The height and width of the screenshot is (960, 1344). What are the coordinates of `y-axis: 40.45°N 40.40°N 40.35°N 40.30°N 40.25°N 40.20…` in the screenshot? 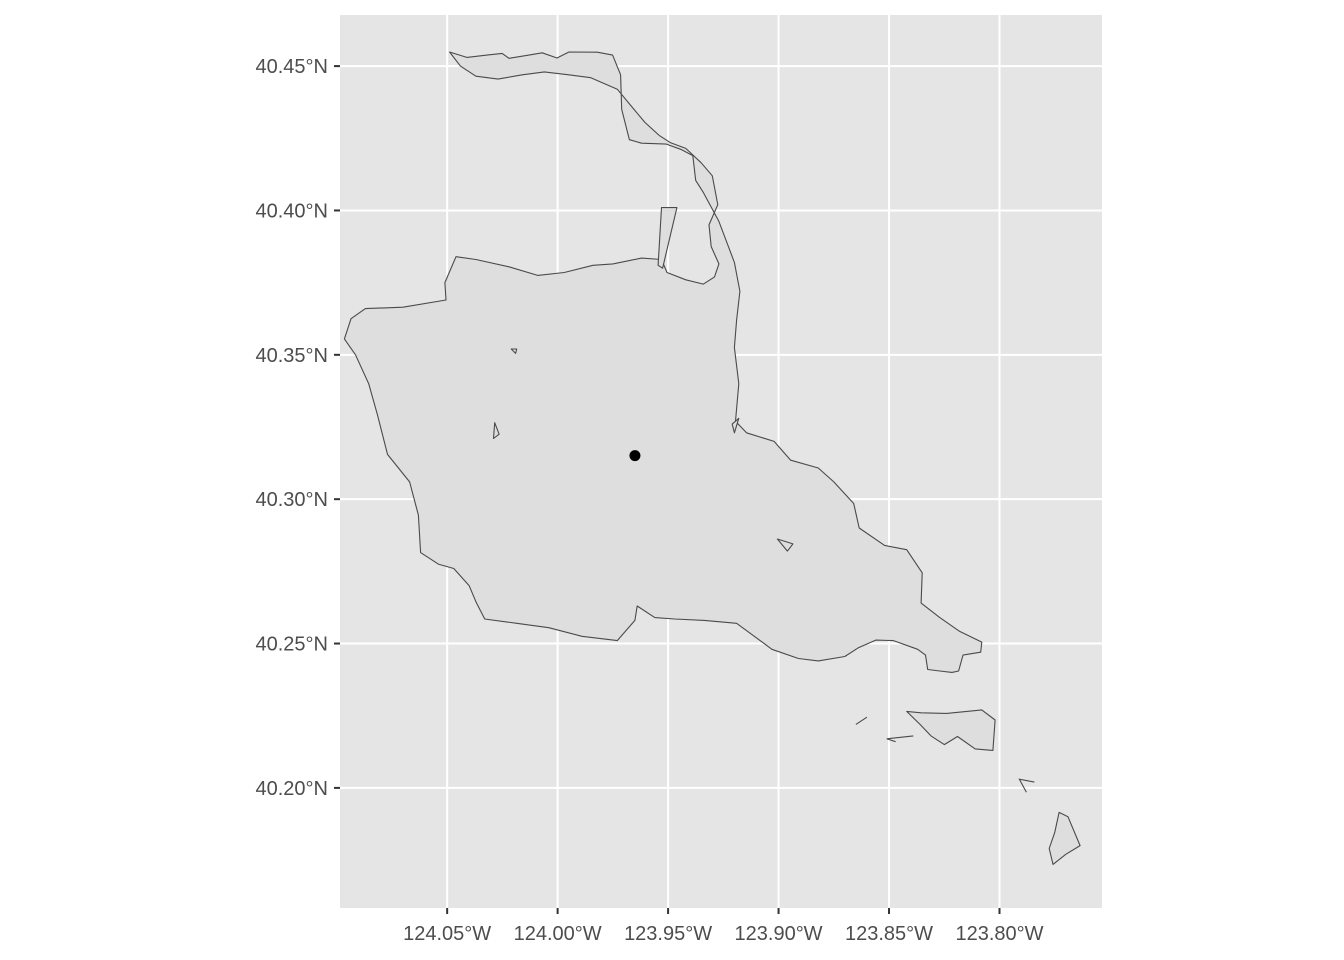 It's located at (298, 428).